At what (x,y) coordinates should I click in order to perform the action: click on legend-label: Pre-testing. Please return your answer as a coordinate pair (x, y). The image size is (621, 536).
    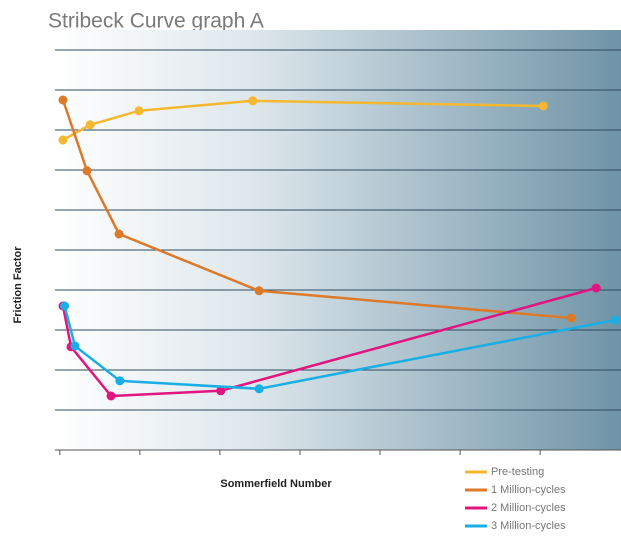
    Looking at the image, I should click on (517, 472).